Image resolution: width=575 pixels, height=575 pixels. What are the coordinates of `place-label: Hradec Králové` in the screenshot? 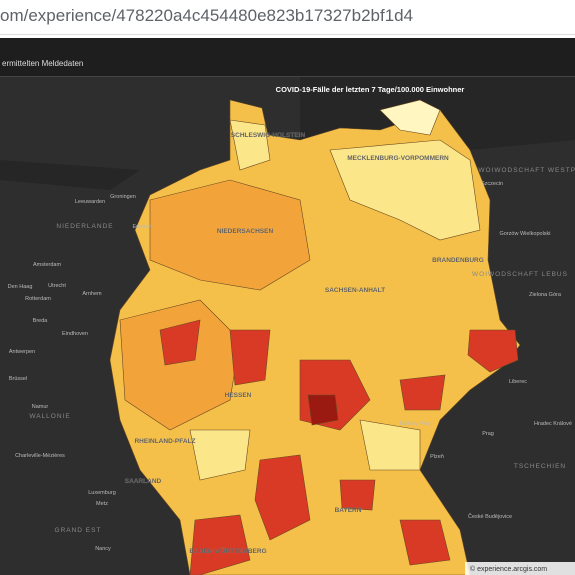 It's located at (553, 424).